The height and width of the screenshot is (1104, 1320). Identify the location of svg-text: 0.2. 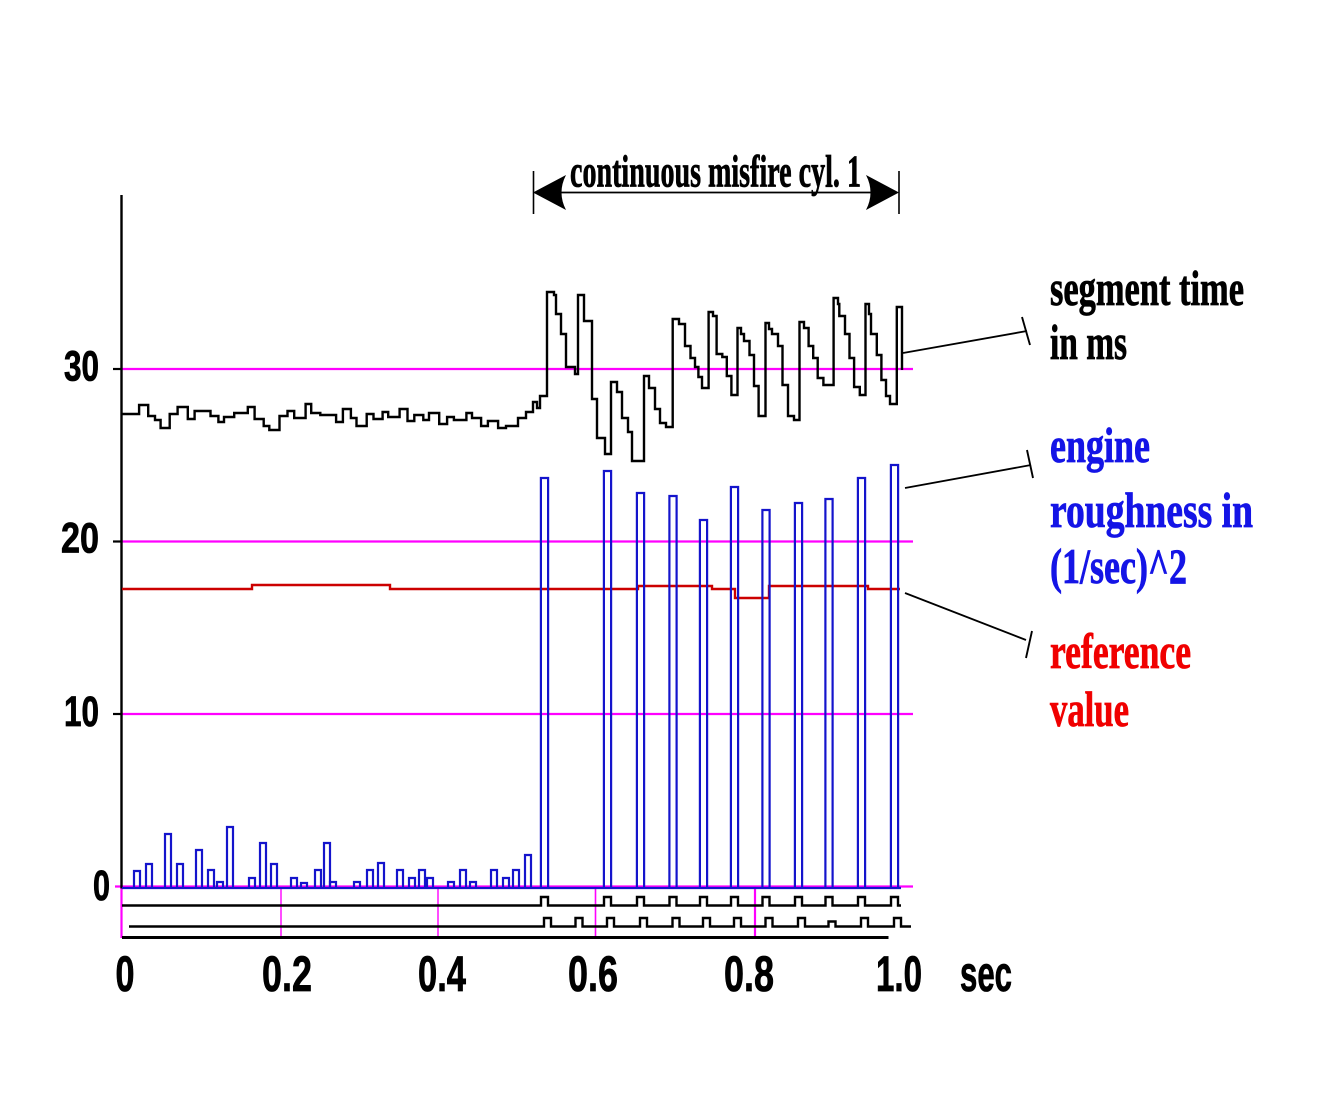
(287, 974).